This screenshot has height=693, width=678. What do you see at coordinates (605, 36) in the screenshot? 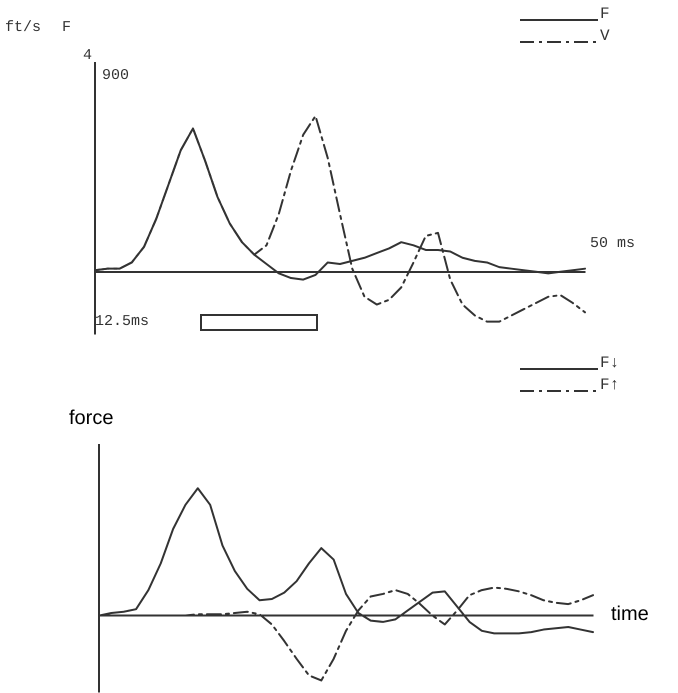
I see `legend-label: V` at bounding box center [605, 36].